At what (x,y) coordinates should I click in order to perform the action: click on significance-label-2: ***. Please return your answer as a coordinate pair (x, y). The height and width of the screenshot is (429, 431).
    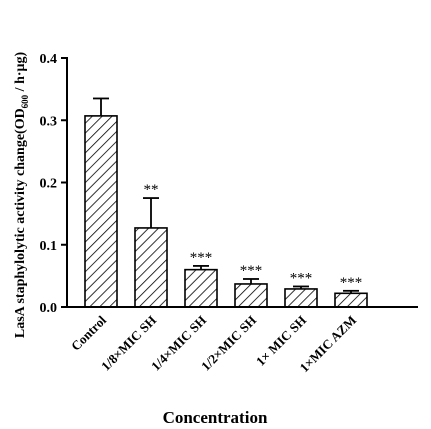
    Looking at the image, I should click on (201, 258).